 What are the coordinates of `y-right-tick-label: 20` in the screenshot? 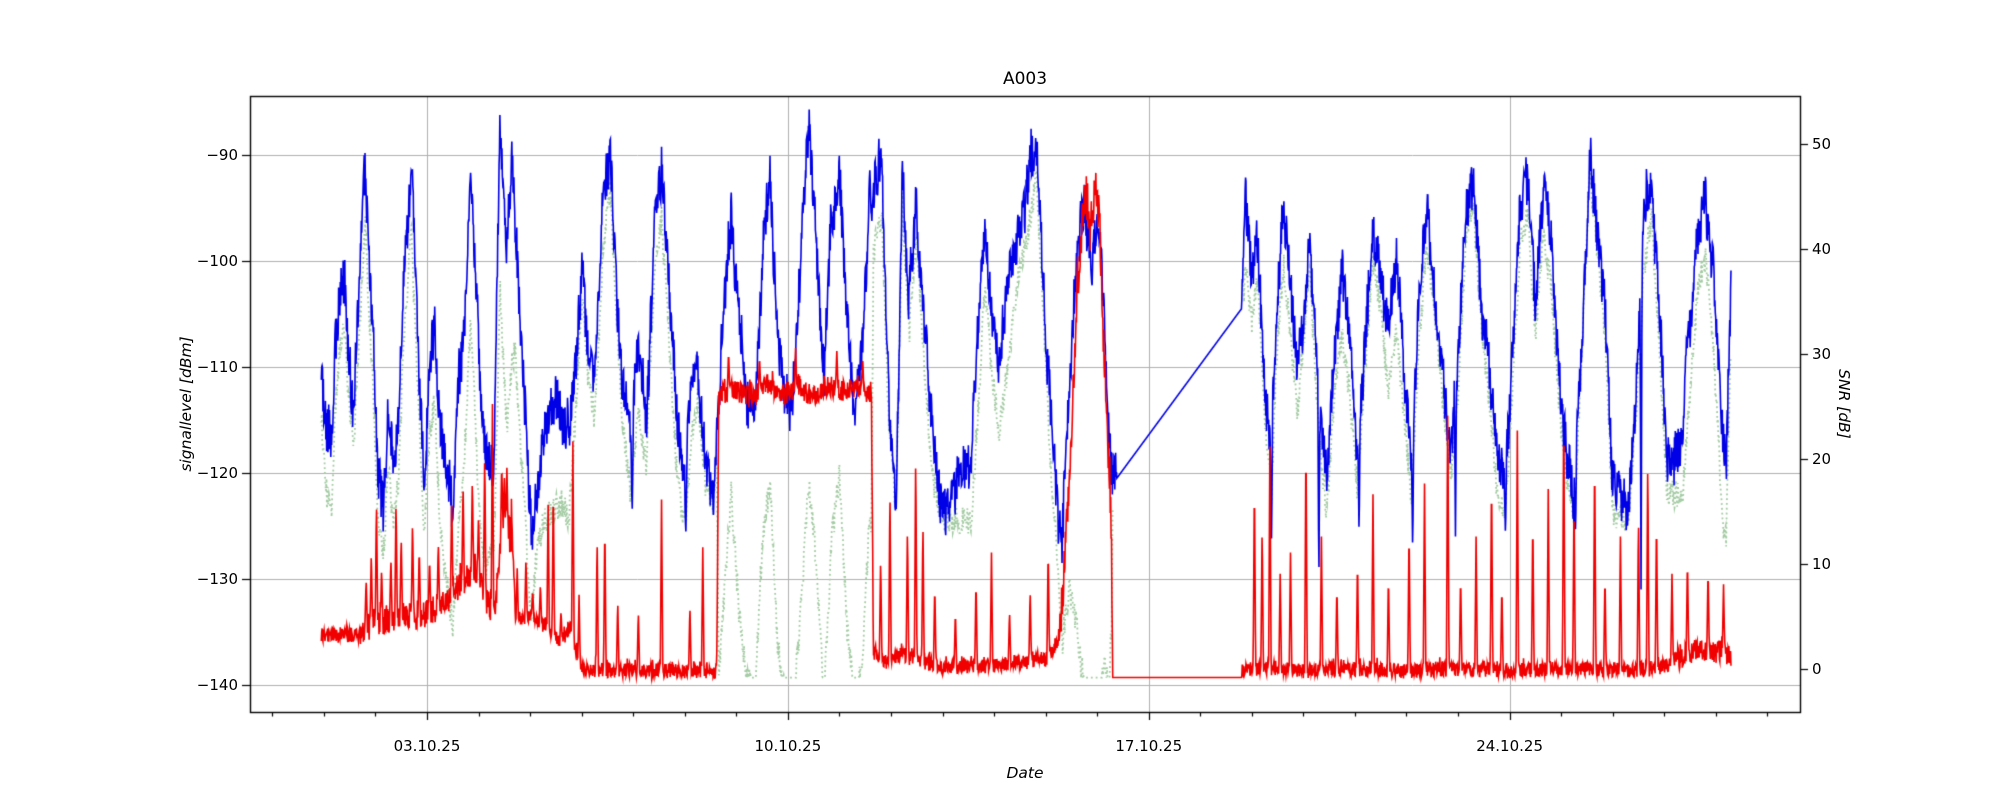 It's located at (1822, 459).